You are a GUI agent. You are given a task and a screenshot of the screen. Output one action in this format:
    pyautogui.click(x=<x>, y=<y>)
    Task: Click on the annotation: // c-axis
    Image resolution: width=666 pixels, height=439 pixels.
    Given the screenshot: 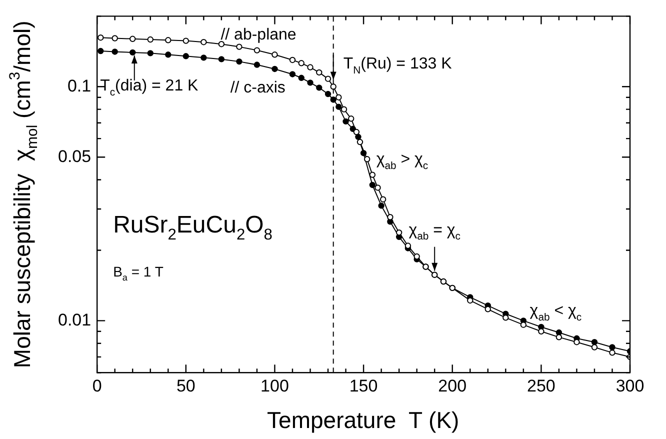 What is the action you would take?
    pyautogui.click(x=258, y=87)
    